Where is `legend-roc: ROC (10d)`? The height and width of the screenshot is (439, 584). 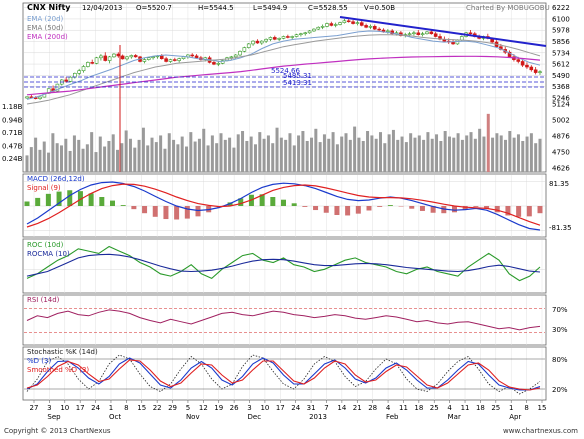 legend-roc: ROC (10d) is located at coordinates (45, 245).